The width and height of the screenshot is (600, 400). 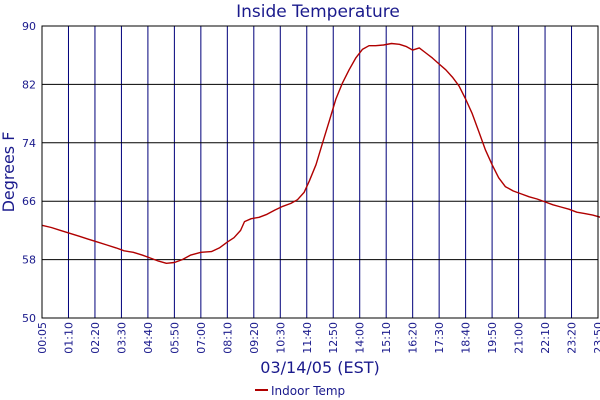 What do you see at coordinates (572, 338) in the screenshot?
I see `x-tick-label: 23:20` at bounding box center [572, 338].